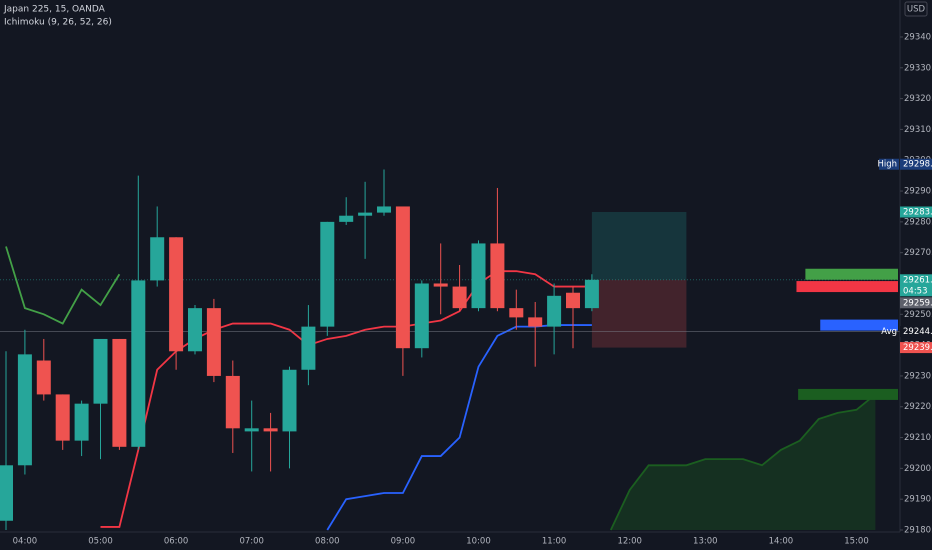 This screenshot has width=932, height=550. What do you see at coordinates (915, 291) in the screenshot?
I see `countdown: 04:53` at bounding box center [915, 291].